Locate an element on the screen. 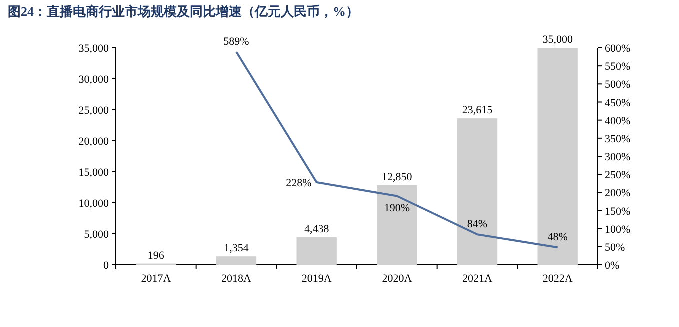 Image resolution: width=679 pixels, height=327 pixels. y2-tick-label: 150% is located at coordinates (618, 212).